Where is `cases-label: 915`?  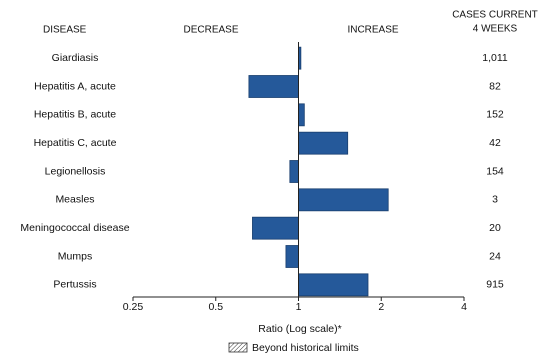 cases-label: 915 is located at coordinates (495, 285).